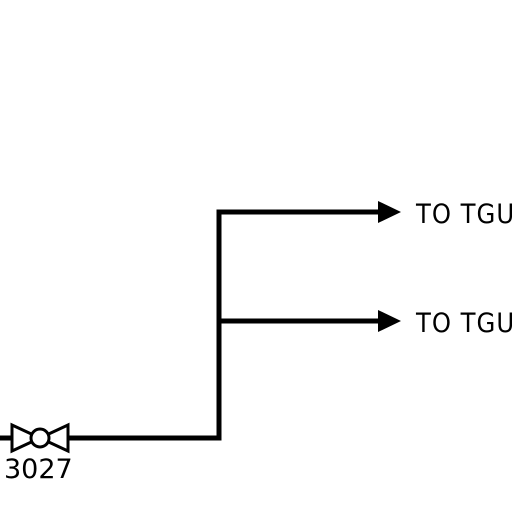  Describe the element at coordinates (40, 438) in the screenshot. I see `gate-valve-icon` at that location.